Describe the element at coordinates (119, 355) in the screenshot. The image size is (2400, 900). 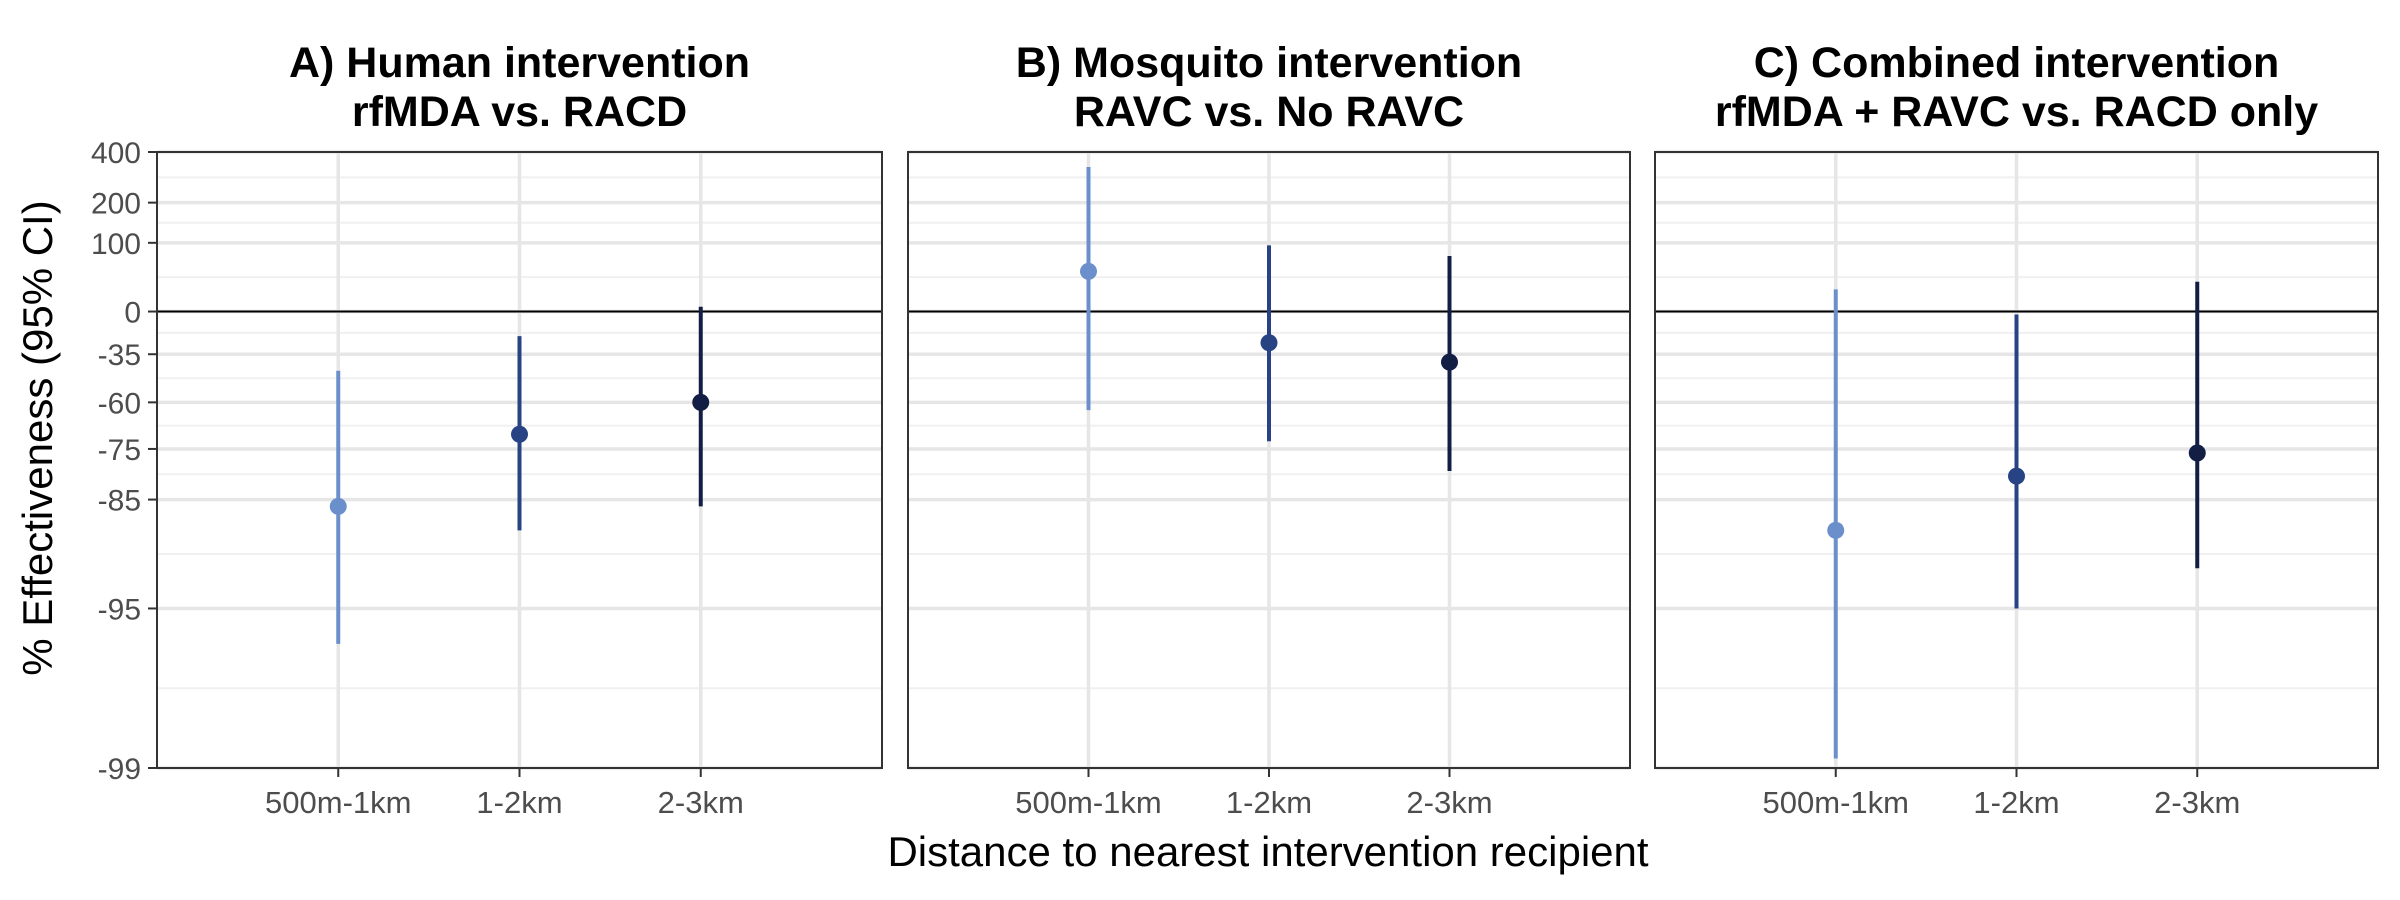
I see `y-tick-label: -35` at that location.